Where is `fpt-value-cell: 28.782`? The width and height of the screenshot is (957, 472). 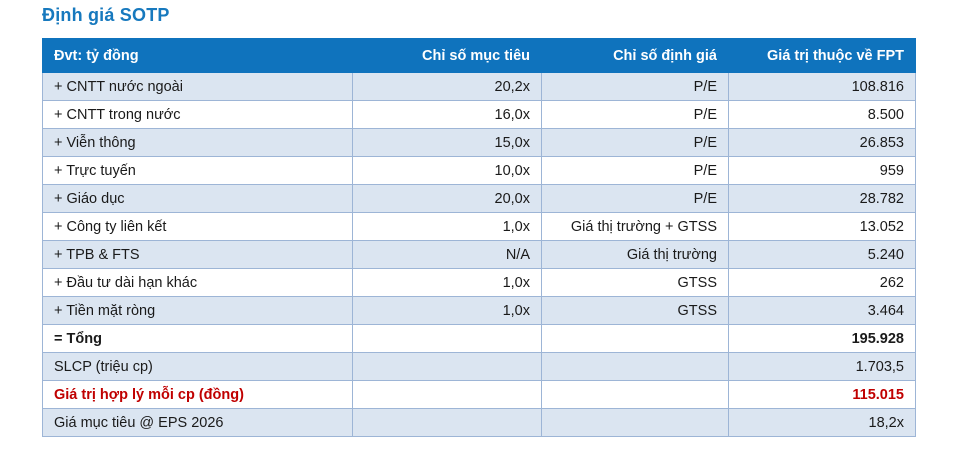 fpt-value-cell: 28.782 is located at coordinates (822, 198).